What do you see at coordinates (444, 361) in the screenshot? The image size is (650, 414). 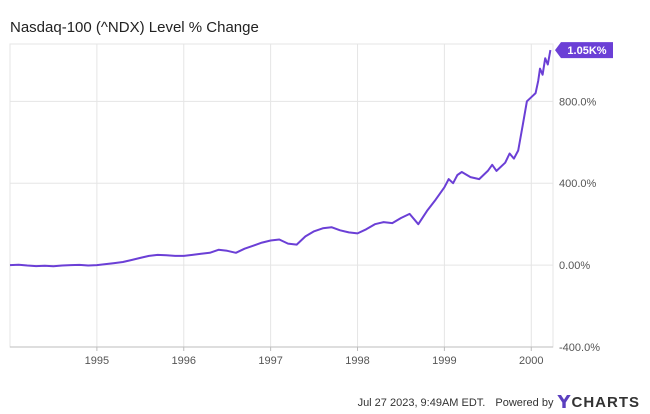 I see `x-tick-label: 1999` at bounding box center [444, 361].